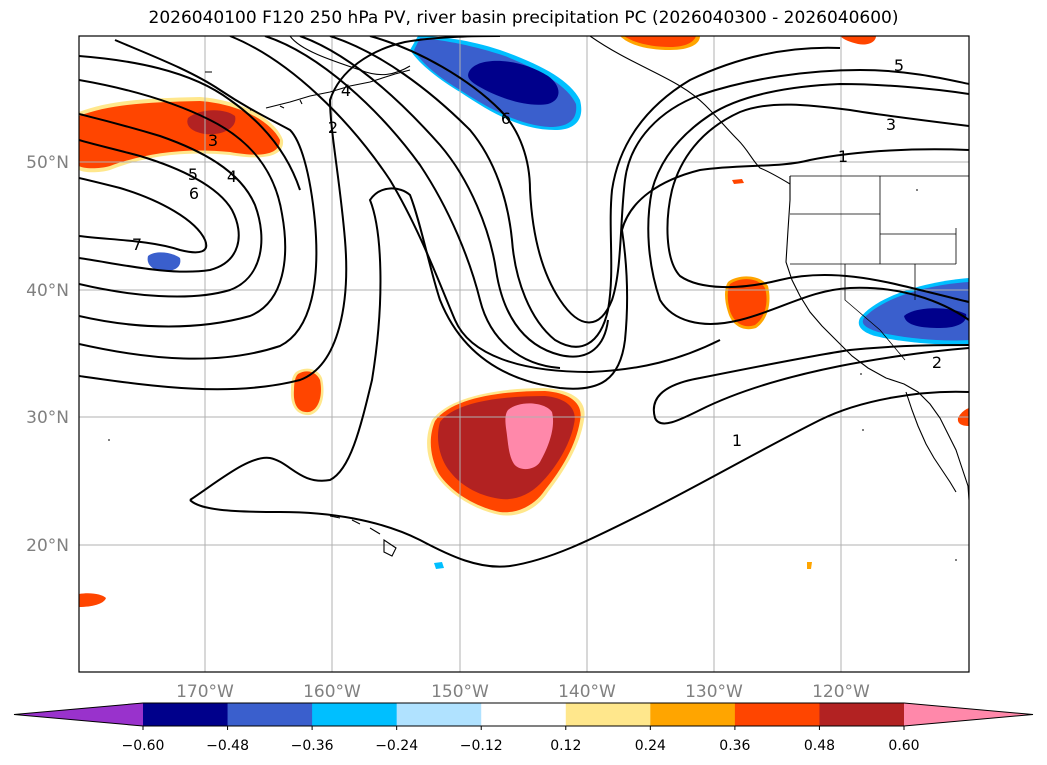 This screenshot has height=765, width=1047. Describe the element at coordinates (931, 442) in the screenshot. I see `baja-coastline` at that location.